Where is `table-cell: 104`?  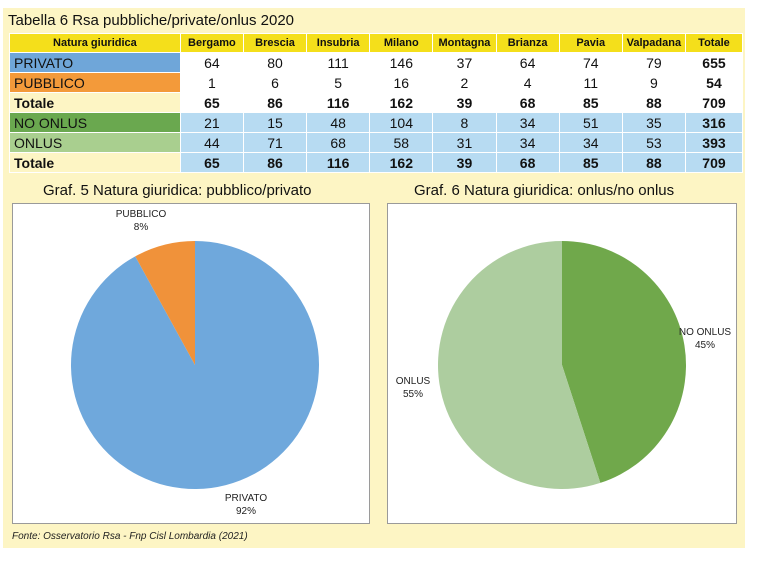
table-cell: 104 is located at coordinates (401, 122).